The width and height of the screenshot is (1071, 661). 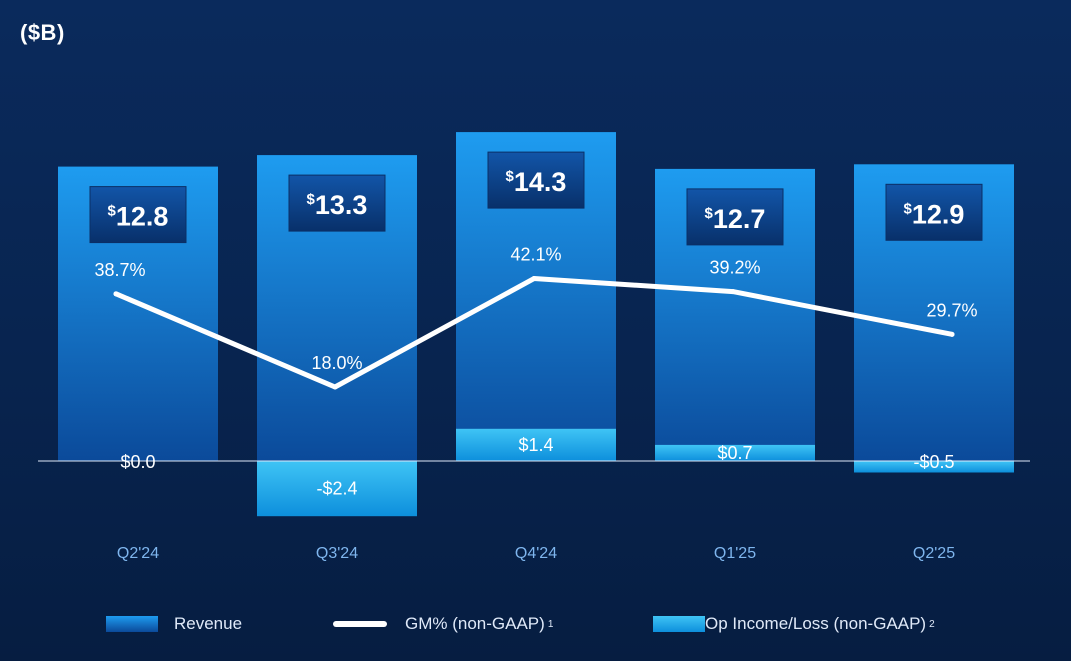 I want to click on x-tick-label: Q4'24, so click(x=536, y=553).